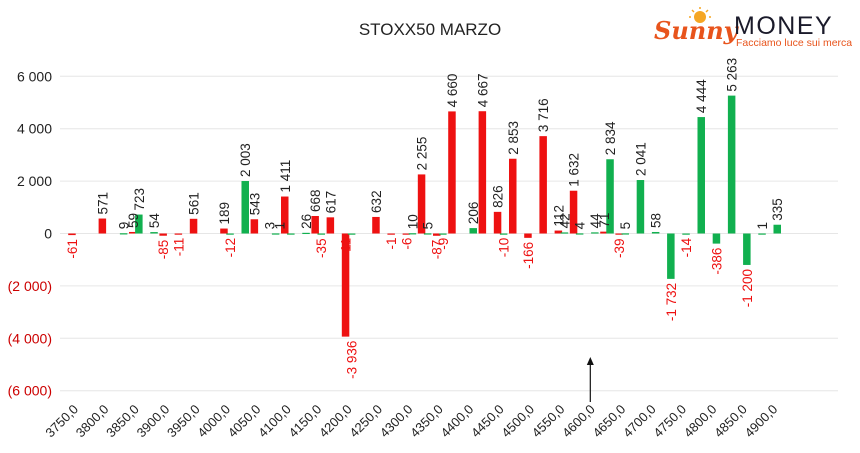 Image resolution: width=860 pixels, height=453 pixels. Describe the element at coordinates (30, 286) in the screenshot. I see `y-tick-label: (2 000)` at that location.